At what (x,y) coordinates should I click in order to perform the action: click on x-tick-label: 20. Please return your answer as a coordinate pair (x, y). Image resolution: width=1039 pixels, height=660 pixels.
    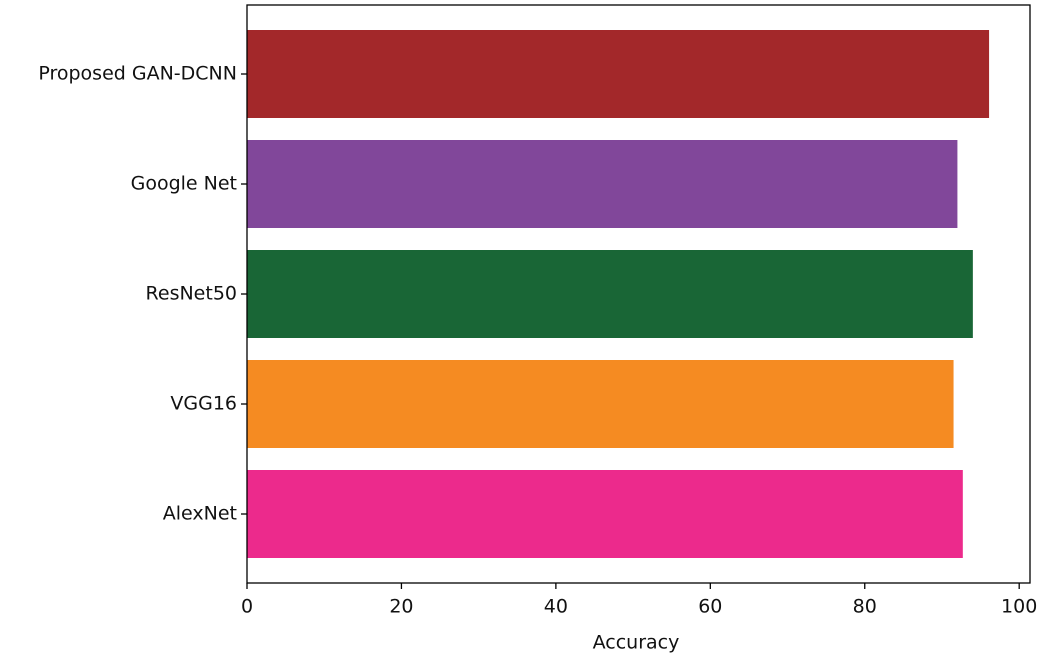
    Looking at the image, I should click on (401, 607).